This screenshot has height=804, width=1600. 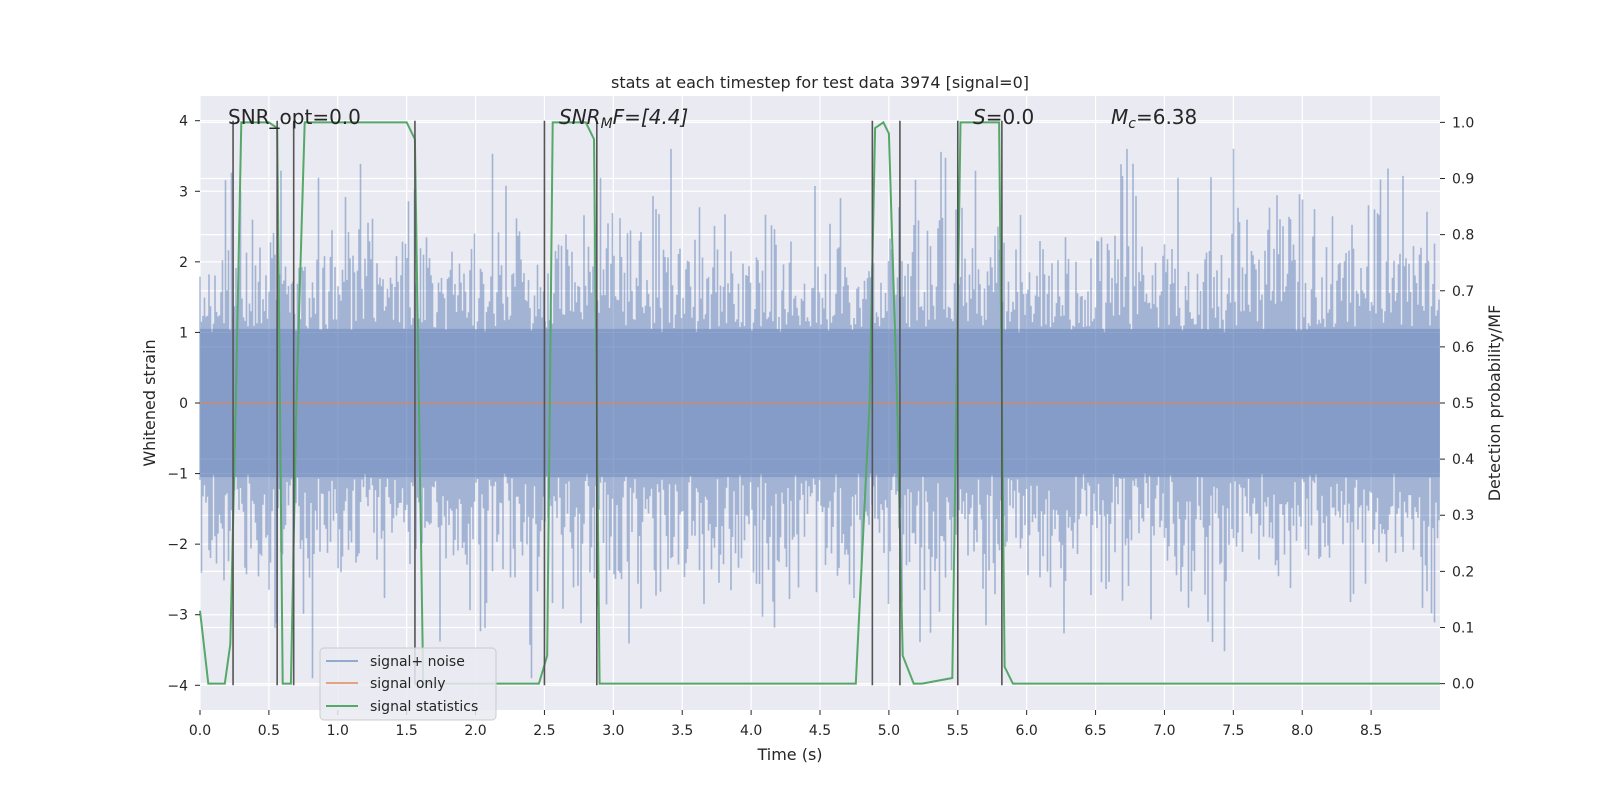 I want to click on y-tick-label: −1, so click(x=177, y=475).